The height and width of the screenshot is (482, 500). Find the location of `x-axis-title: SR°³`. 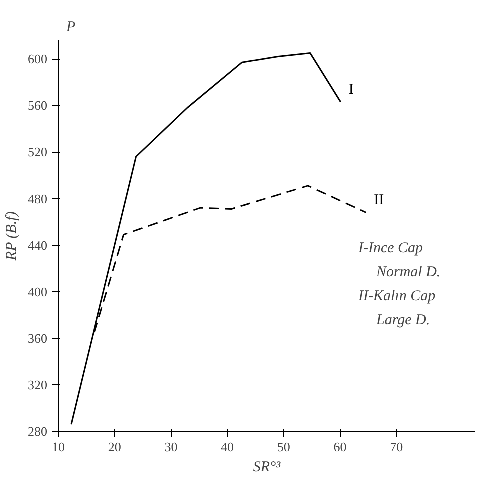

x-axis-title: SR°³ is located at coordinates (267, 468).